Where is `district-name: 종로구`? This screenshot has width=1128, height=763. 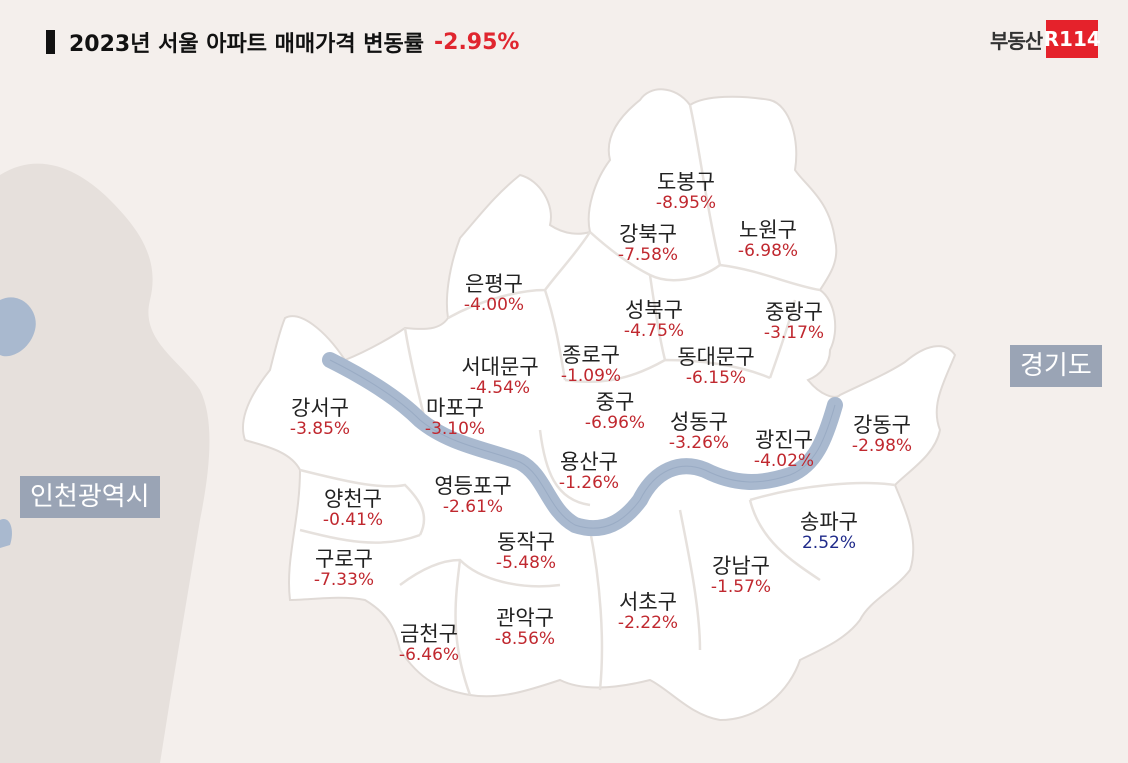
district-name: 종로구 is located at coordinates (591, 355).